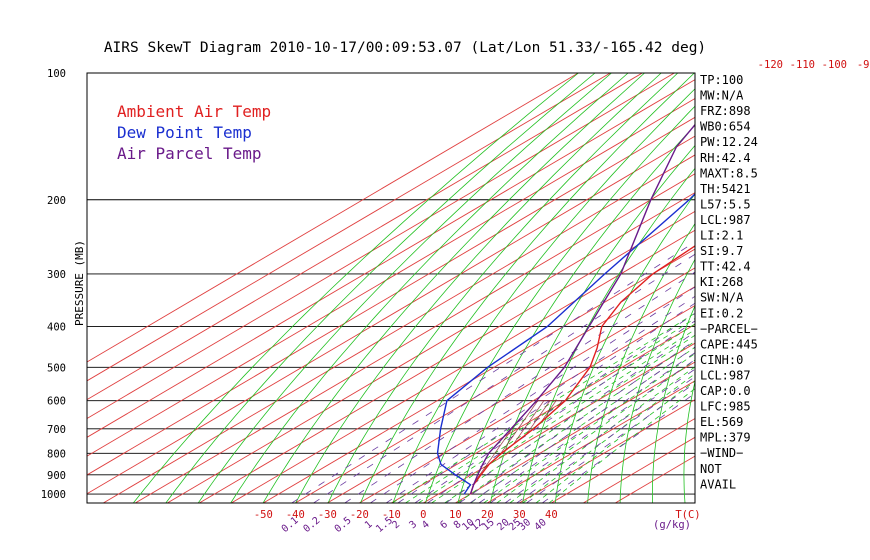  I want to click on index-line: SI:9.7, so click(721, 251).